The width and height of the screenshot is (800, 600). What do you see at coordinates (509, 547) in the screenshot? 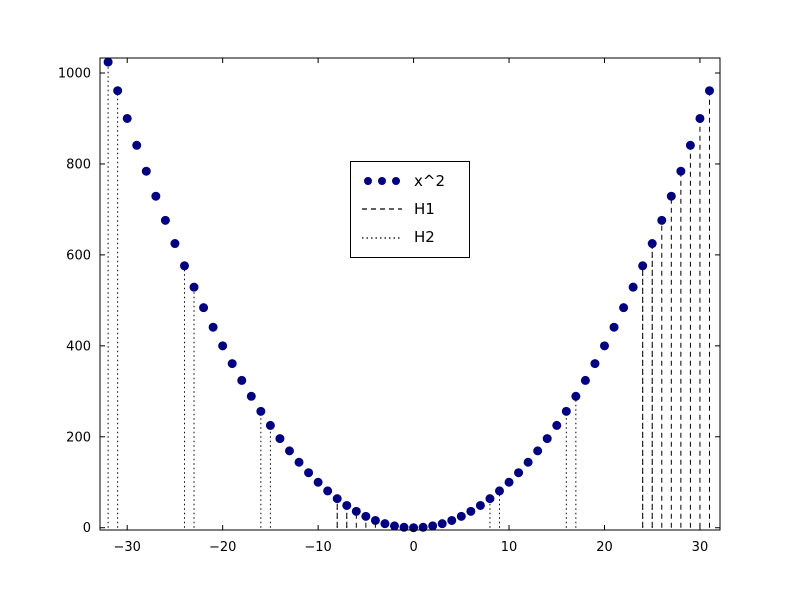
I see `x-tick-label: 10` at bounding box center [509, 547].